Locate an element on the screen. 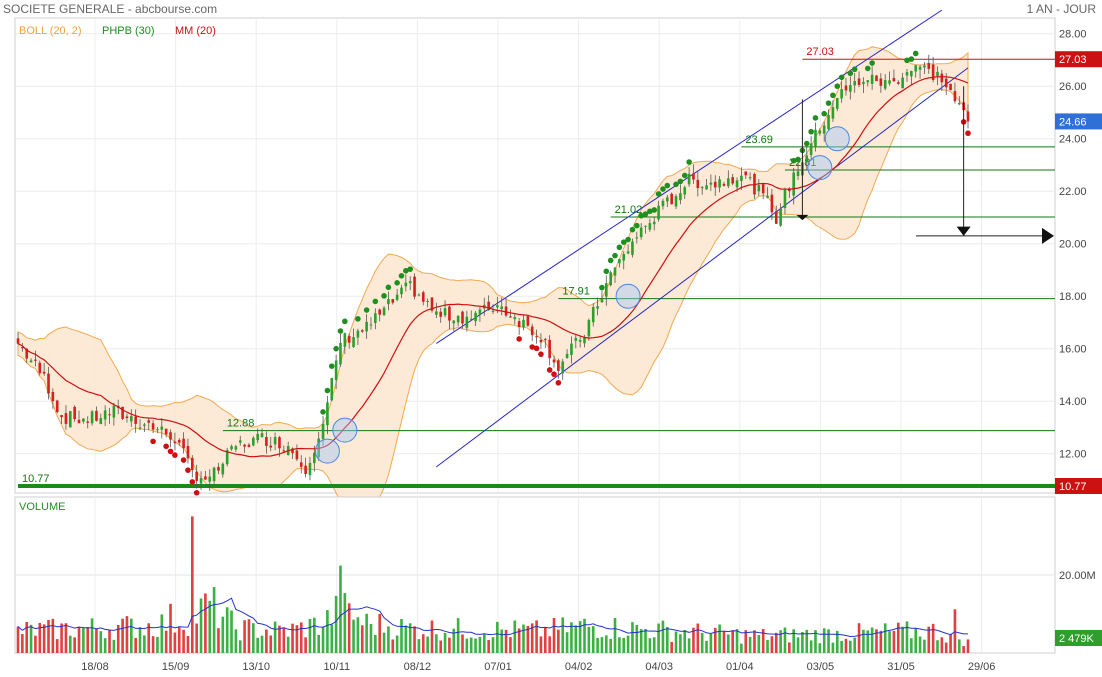 The width and height of the screenshot is (1102, 677). level-label: 27.03 is located at coordinates (820, 52).